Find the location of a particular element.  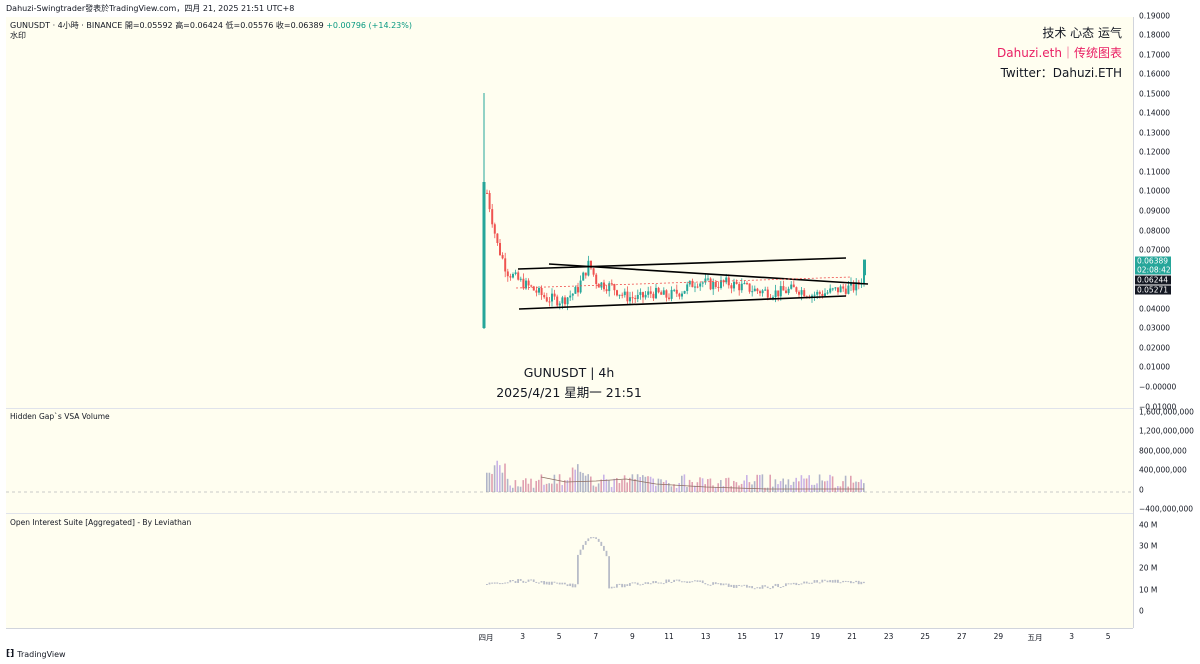

tradingview-logo: ⁅⁆ TradingView is located at coordinates (36, 654).